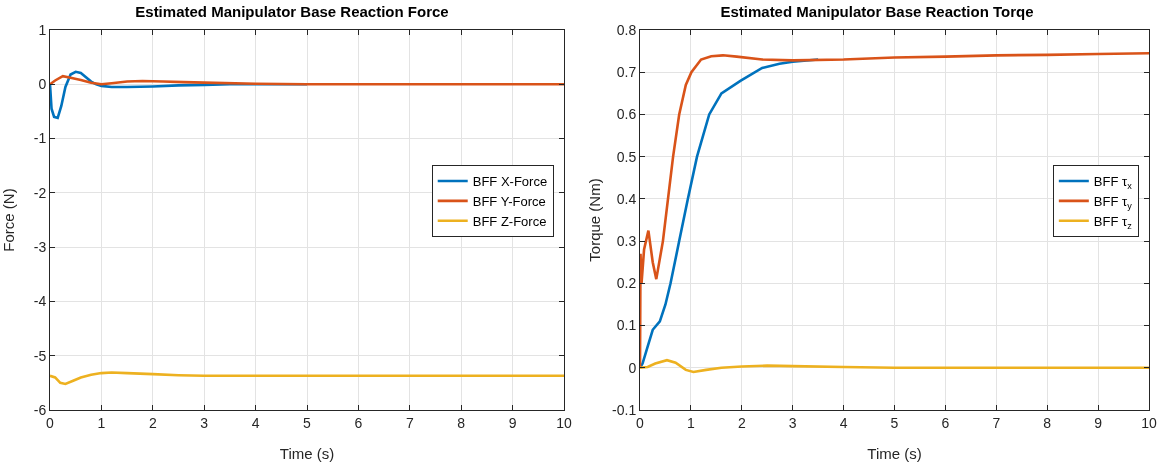 The image size is (1169, 462). What do you see at coordinates (626, 241) in the screenshot?
I see `y-tick-label: 0.3` at bounding box center [626, 241].